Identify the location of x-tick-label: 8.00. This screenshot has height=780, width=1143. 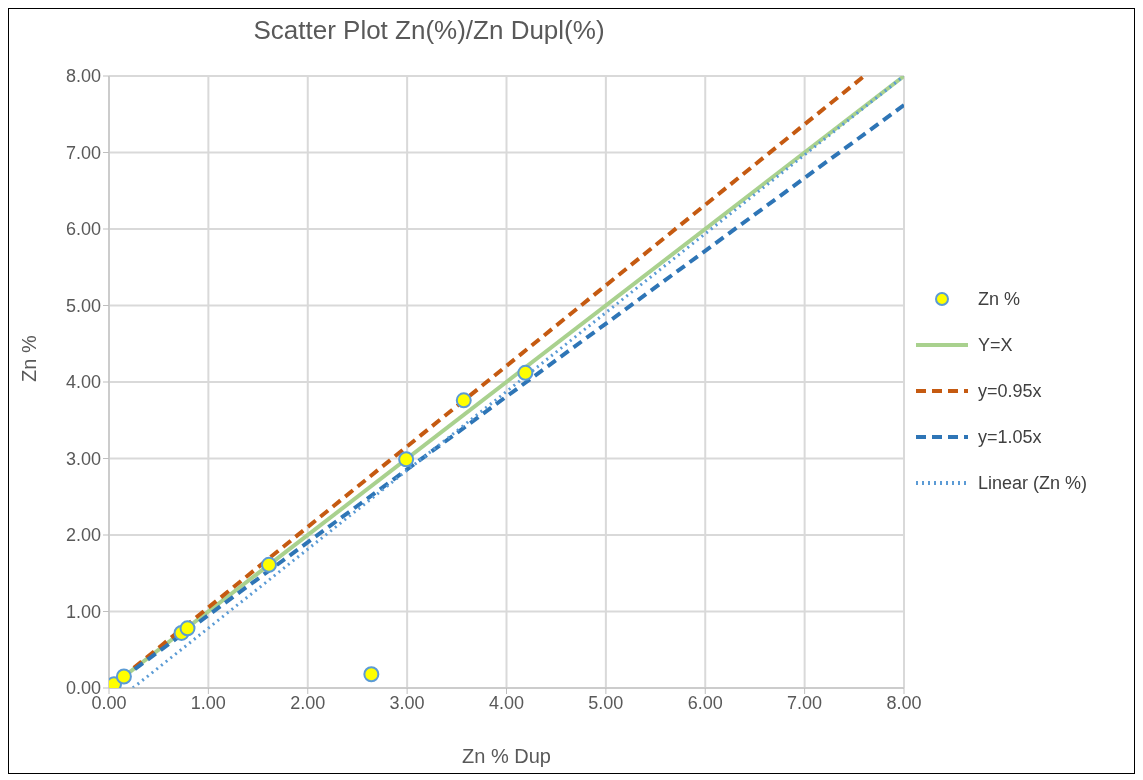
(904, 702).